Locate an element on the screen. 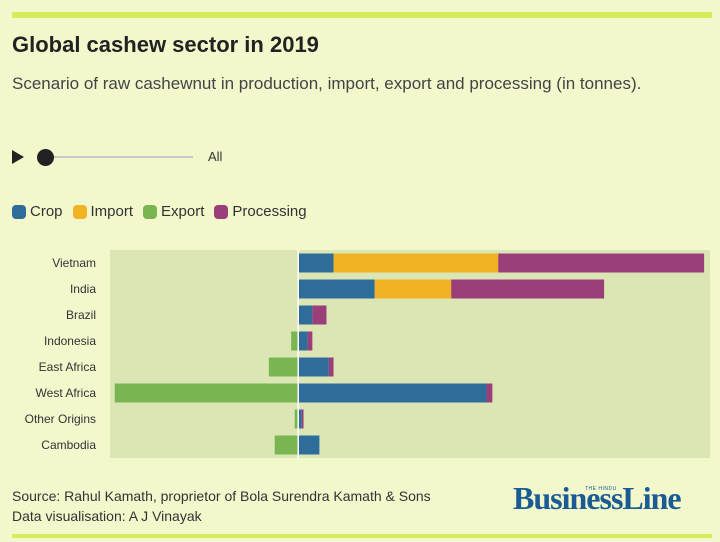 The image size is (720, 542). category-label: Cambodia is located at coordinates (68, 445).